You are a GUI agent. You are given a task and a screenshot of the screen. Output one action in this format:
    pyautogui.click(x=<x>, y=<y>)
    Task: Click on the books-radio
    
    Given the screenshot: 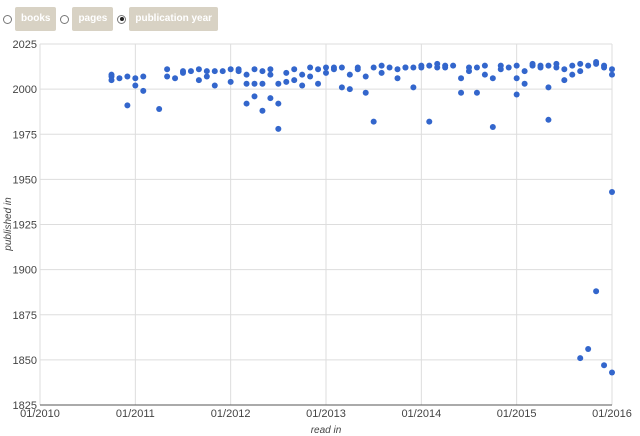 What is the action you would take?
    pyautogui.click(x=7, y=19)
    